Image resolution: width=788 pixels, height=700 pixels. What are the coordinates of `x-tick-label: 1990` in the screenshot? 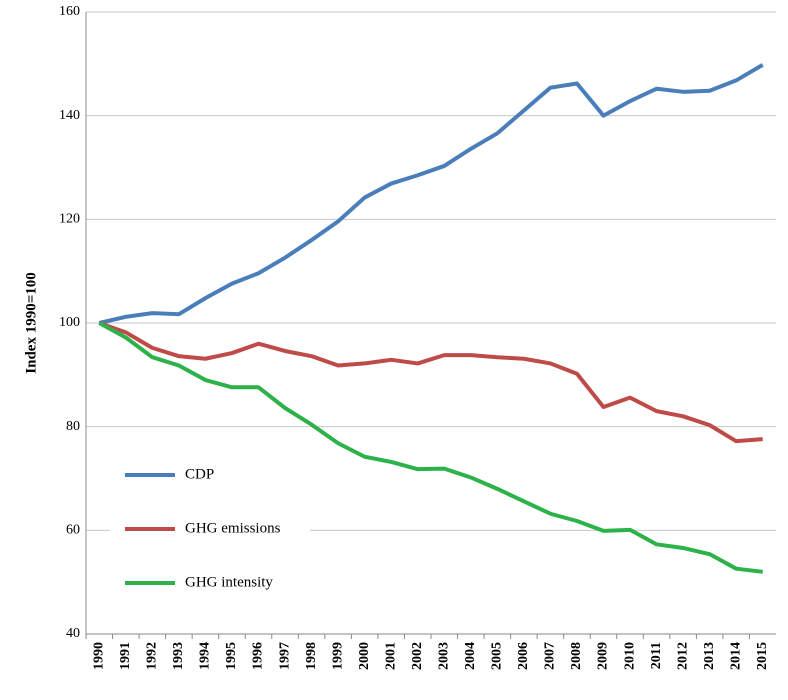 It's located at (98, 656).